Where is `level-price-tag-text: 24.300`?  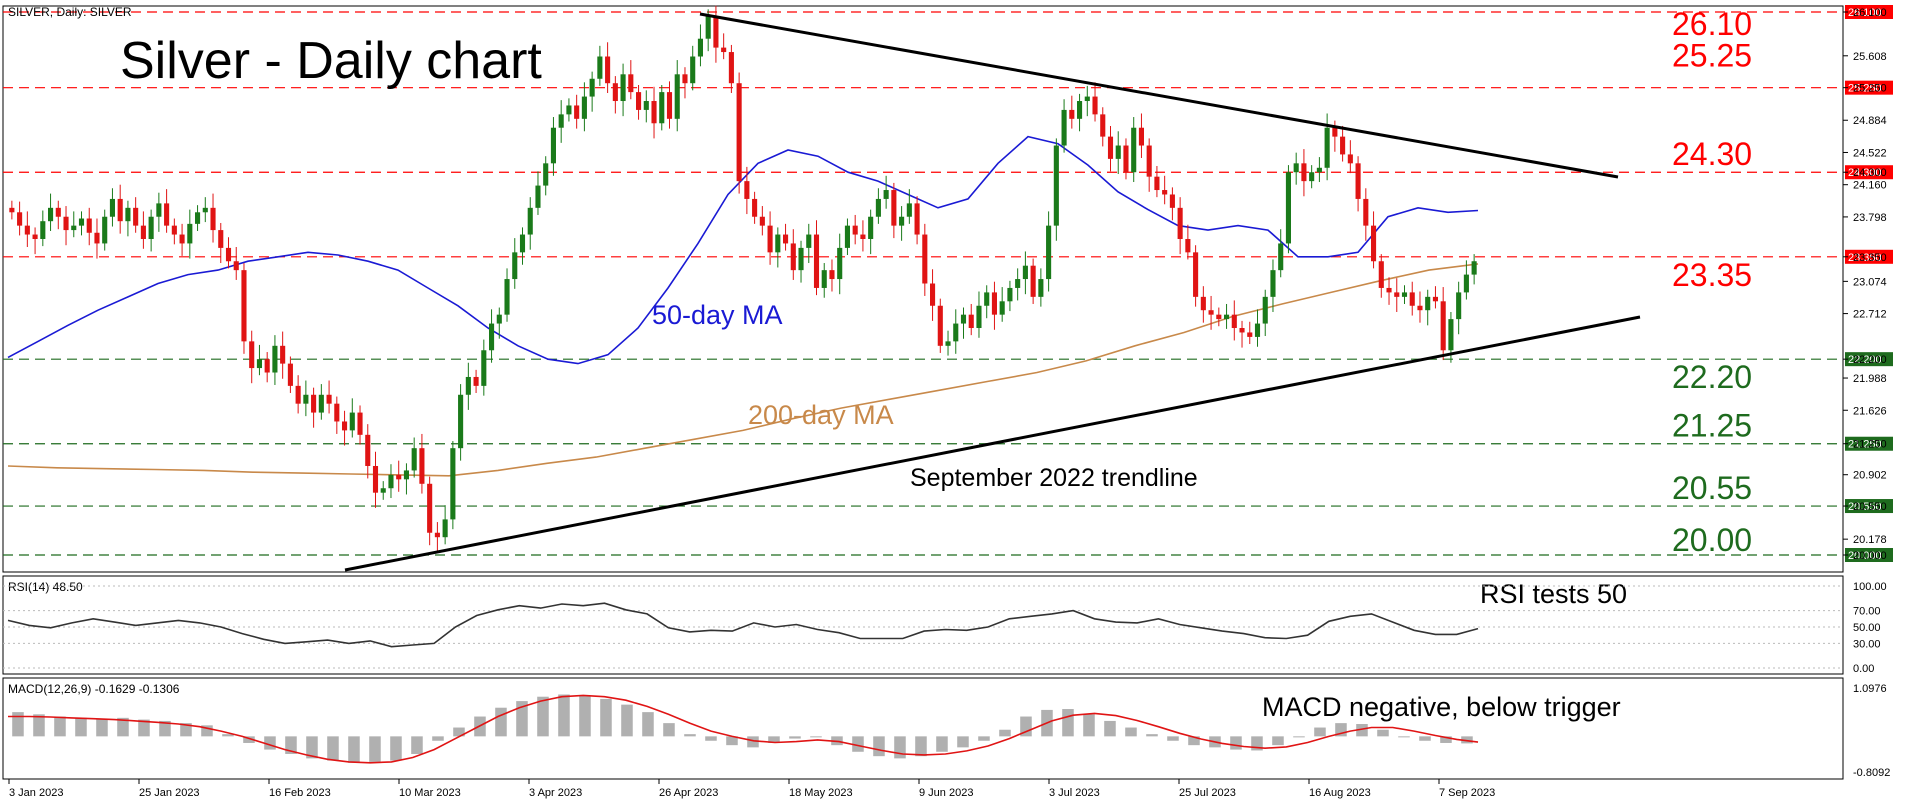 level-price-tag-text: 24.300 is located at coordinates (1865, 173).